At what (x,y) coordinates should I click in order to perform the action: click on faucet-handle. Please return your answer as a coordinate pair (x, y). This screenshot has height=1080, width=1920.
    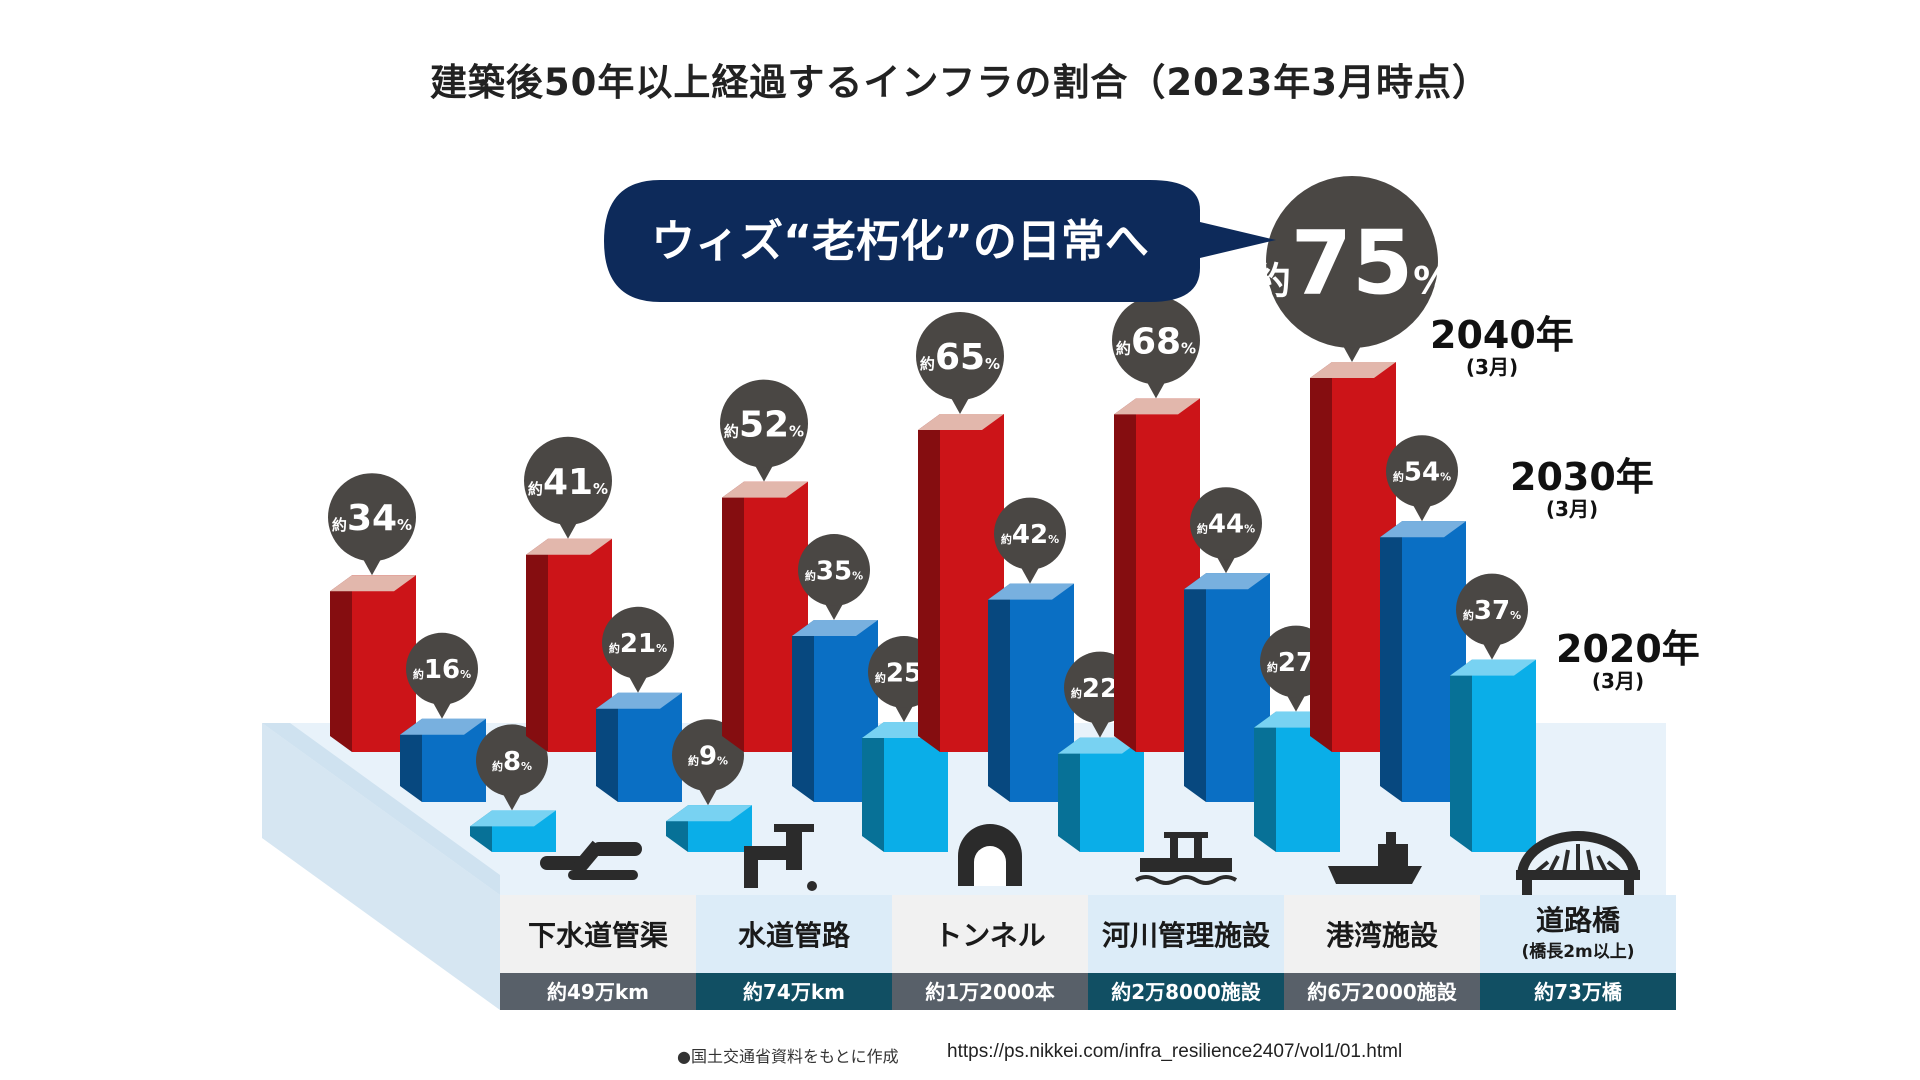
    Looking at the image, I should click on (794, 828).